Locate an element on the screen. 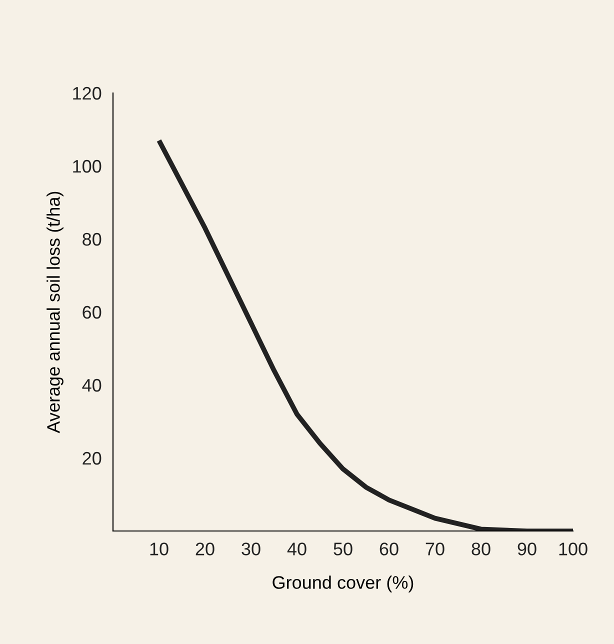 Image resolution: width=614 pixels, height=644 pixels. x-tick-label: 50 is located at coordinates (343, 549).